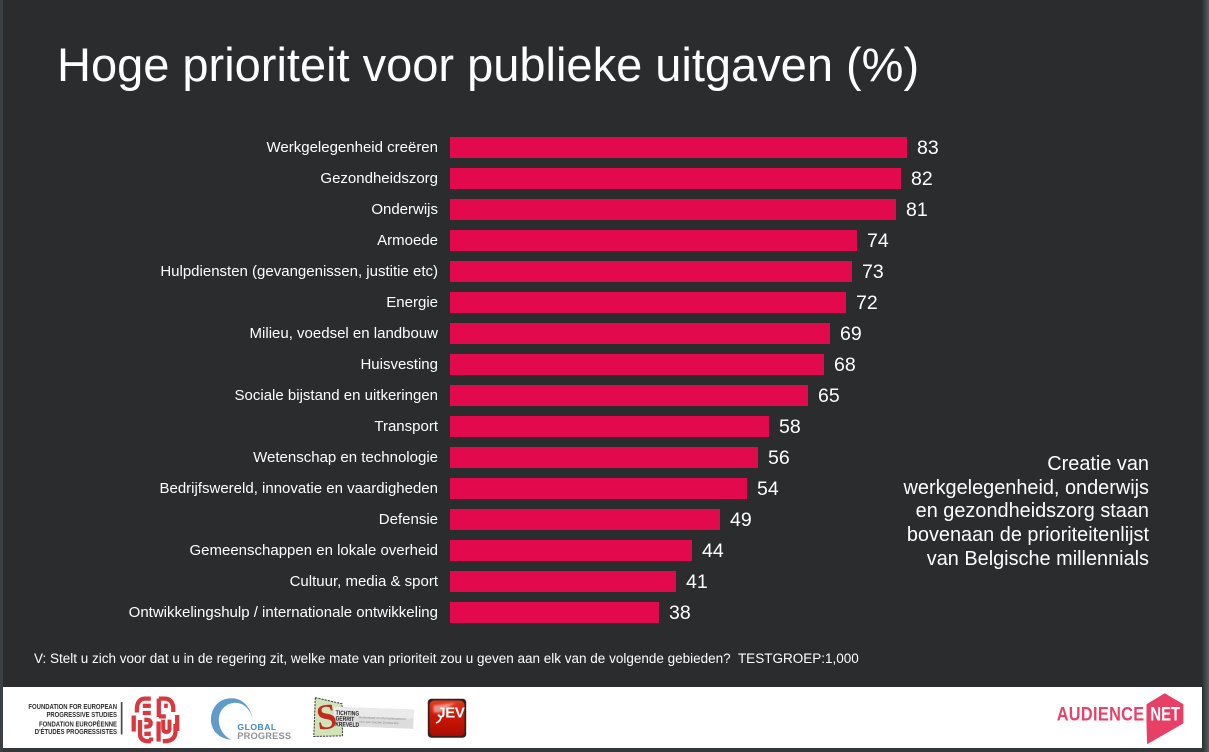  I want to click on svg-text: KREVELD, so click(347, 726).